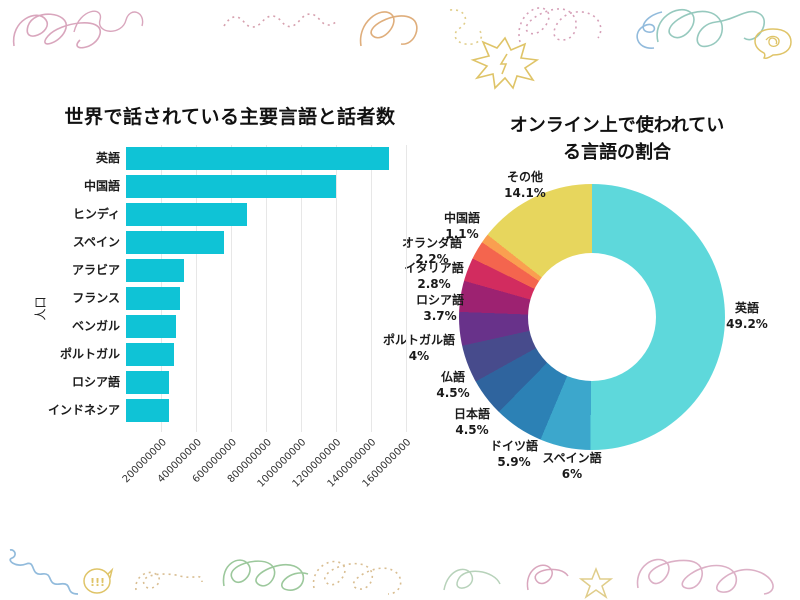 The image size is (800, 600). I want to click on doodle-dotted-wave, so click(281, 20).